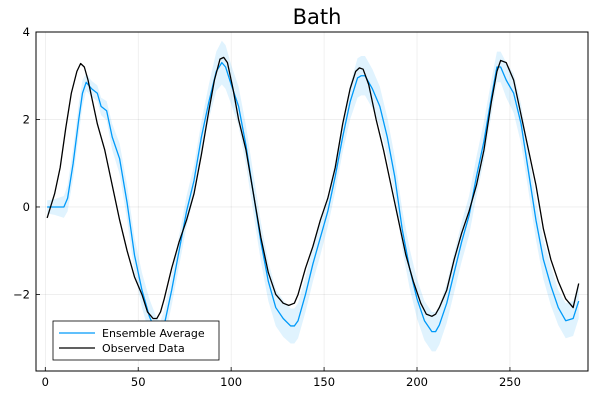 This screenshot has width=600, height=400. I want to click on y-tick-label: −2, so click(21, 294).